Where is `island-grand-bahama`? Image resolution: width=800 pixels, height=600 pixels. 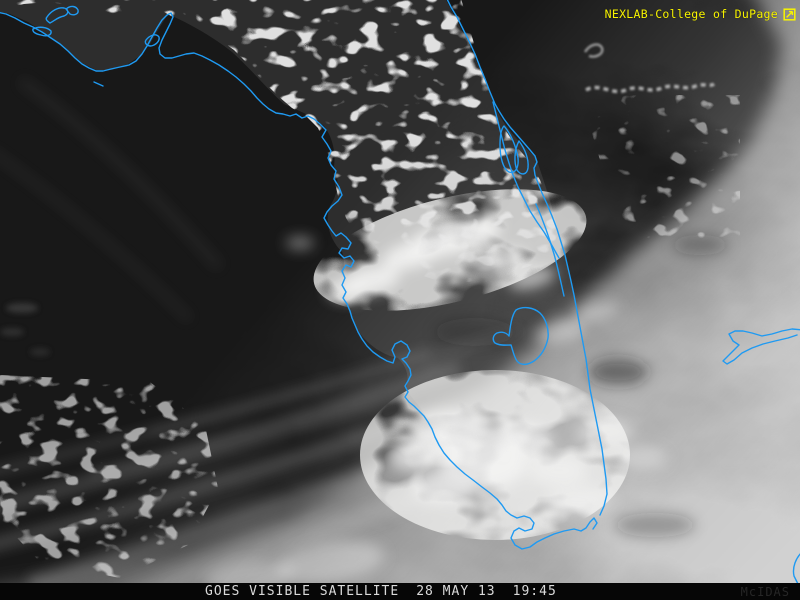
island-grand-bahama is located at coordinates (761, 346).